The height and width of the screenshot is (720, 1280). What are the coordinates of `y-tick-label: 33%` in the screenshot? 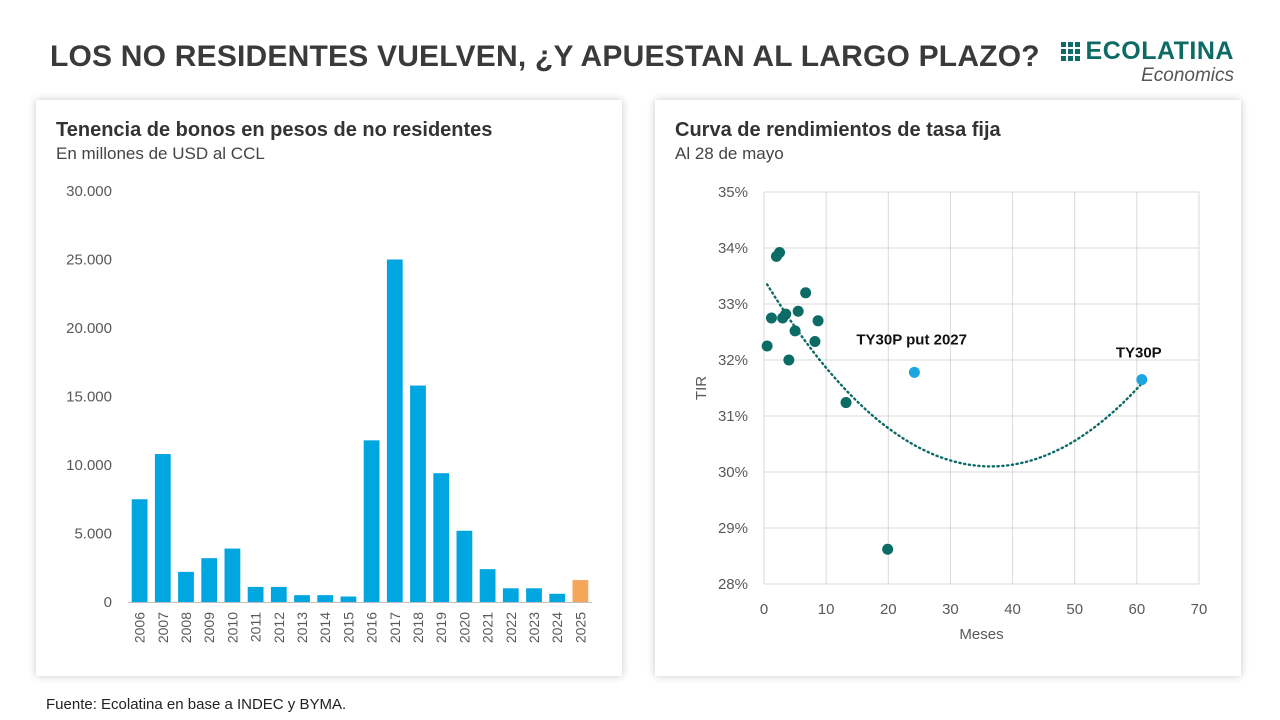 It's located at (733, 304).